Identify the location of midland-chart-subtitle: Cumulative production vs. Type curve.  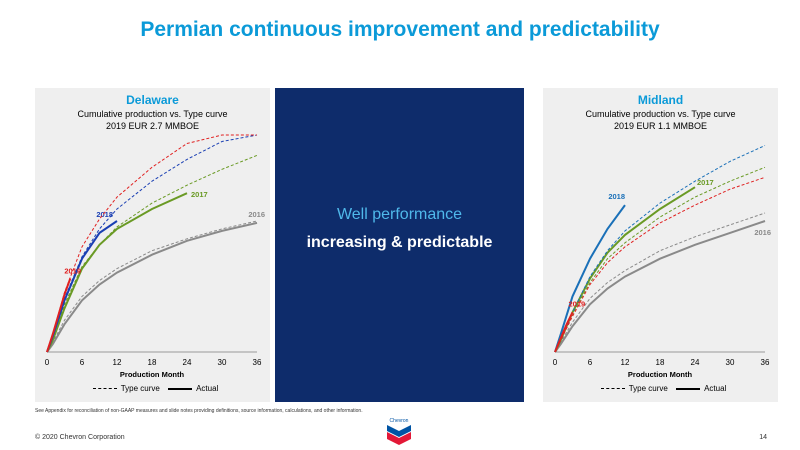
(660, 114).